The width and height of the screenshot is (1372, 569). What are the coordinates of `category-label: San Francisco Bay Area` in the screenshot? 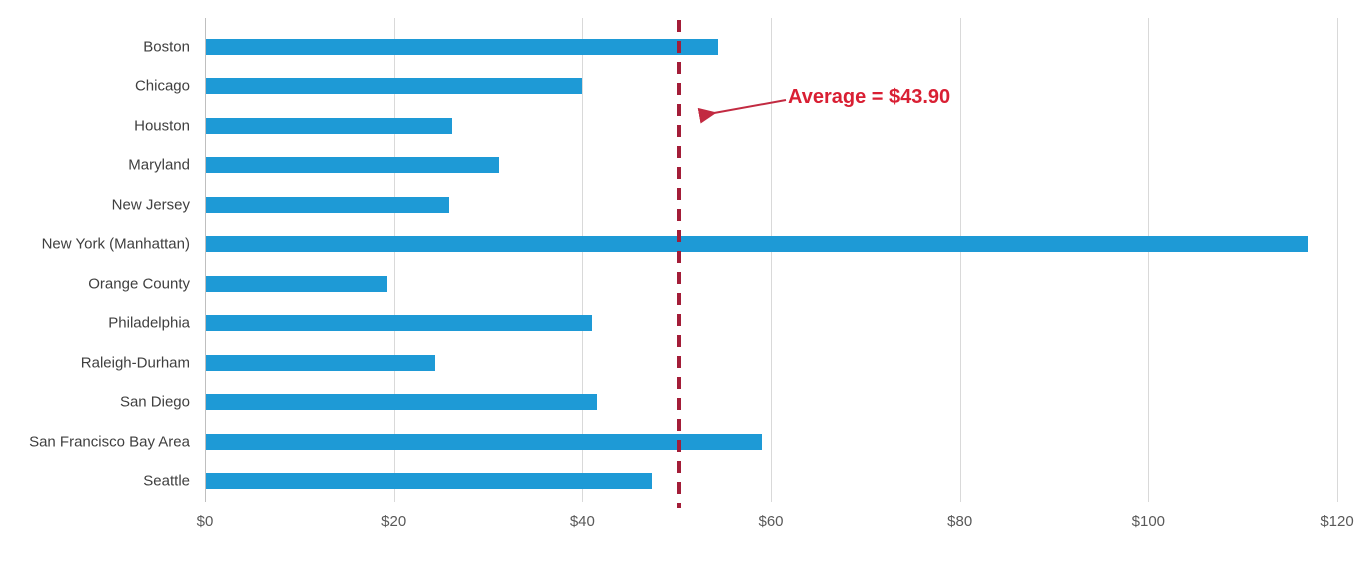 It's located at (109, 441).